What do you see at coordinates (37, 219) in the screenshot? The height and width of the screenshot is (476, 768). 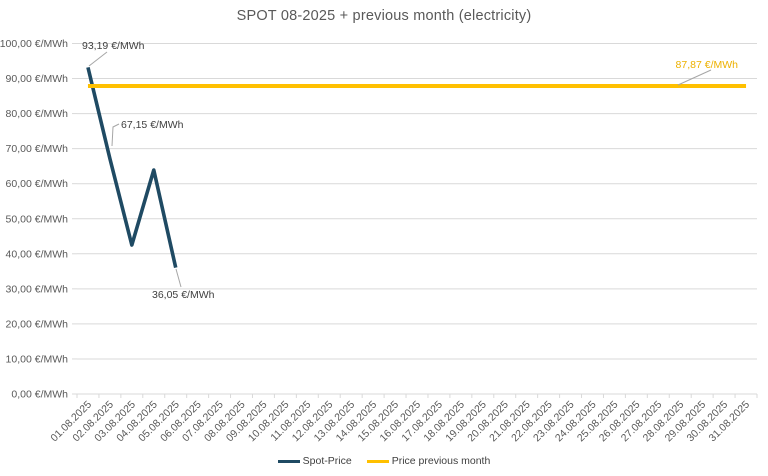 I see `y-axis-label: 50,00 €/MWh` at bounding box center [37, 219].